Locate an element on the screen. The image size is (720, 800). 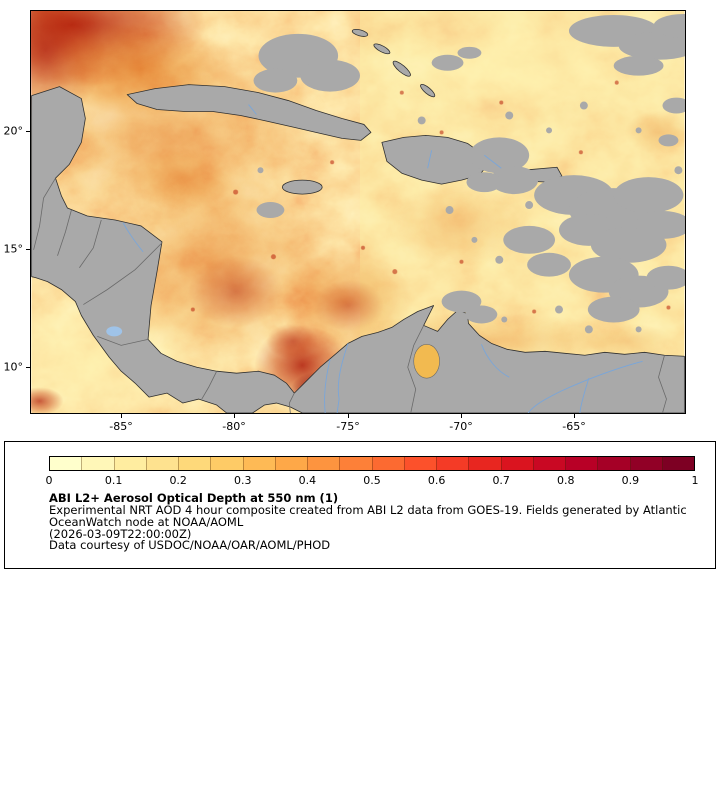
colorbar-tick-labels: 0 0.1 0.2 0.3 0.4 0.5 0.6 0.7 0.8 0.9 1 is located at coordinates (372, 481).